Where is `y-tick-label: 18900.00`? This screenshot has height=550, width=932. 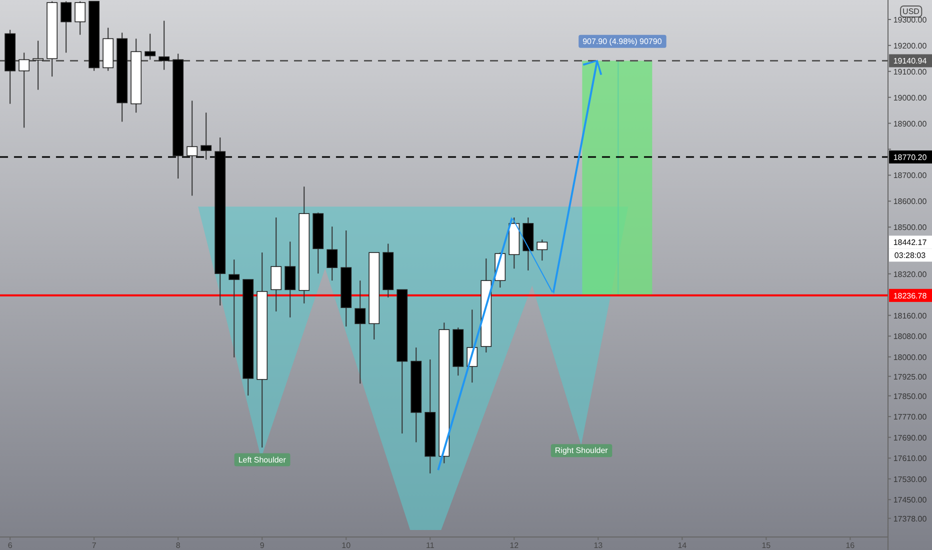 y-tick-label: 18900.00 is located at coordinates (910, 123).